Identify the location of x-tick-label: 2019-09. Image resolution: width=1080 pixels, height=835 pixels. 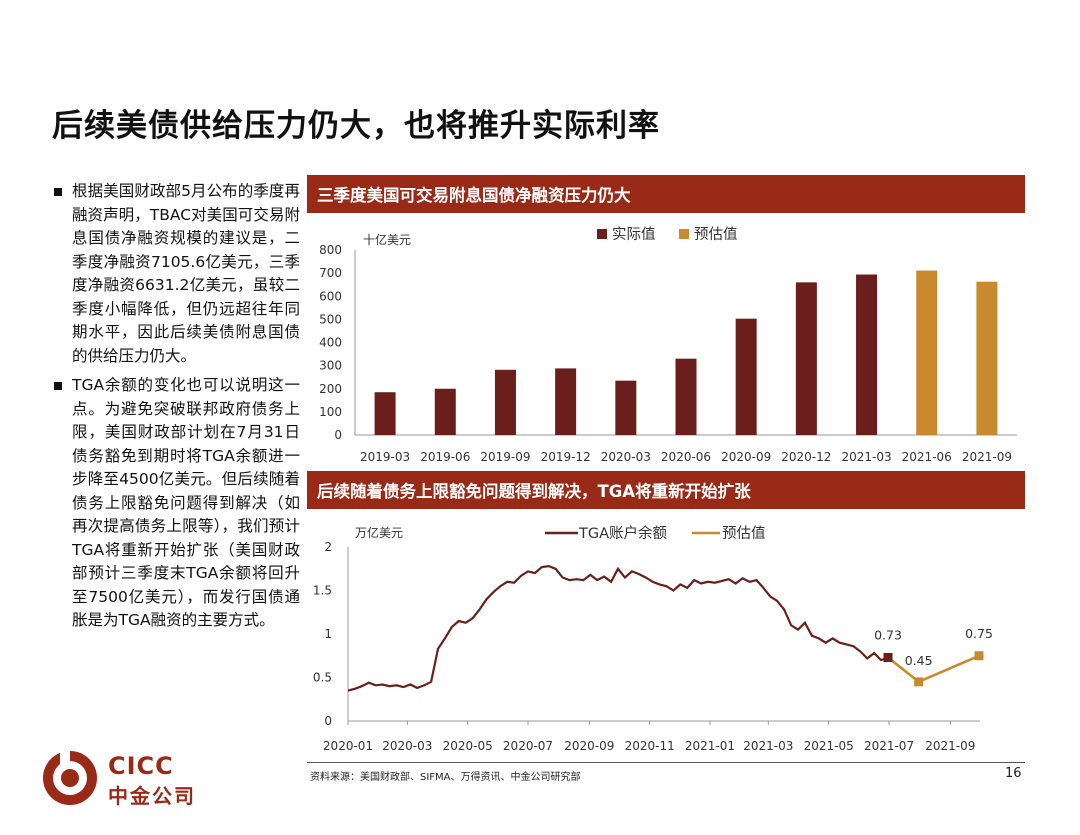
(505, 457).